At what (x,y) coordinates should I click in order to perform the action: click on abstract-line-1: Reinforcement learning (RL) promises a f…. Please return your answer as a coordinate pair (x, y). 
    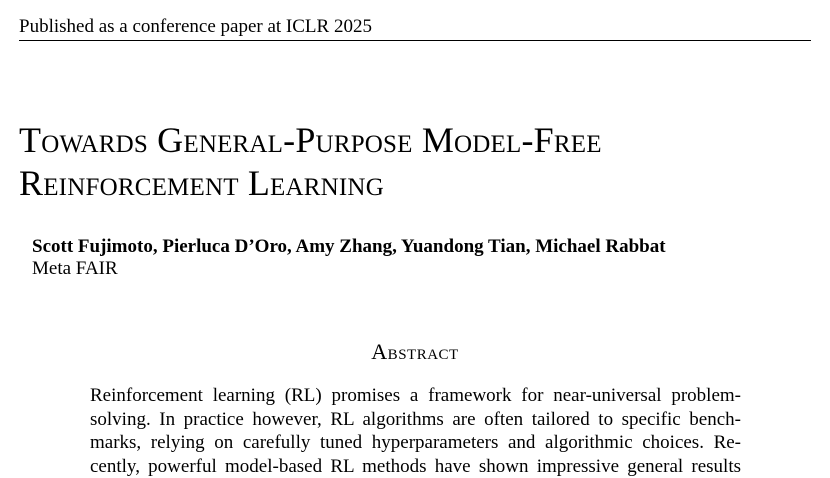
    Looking at the image, I should click on (415, 395).